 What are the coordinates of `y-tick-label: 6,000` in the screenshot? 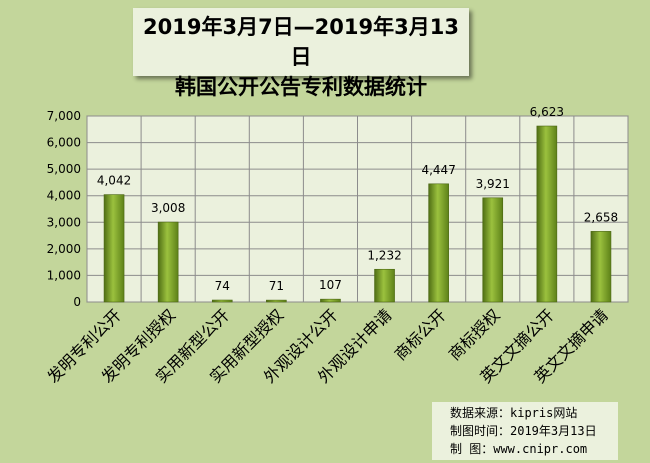 It's located at (64, 143).